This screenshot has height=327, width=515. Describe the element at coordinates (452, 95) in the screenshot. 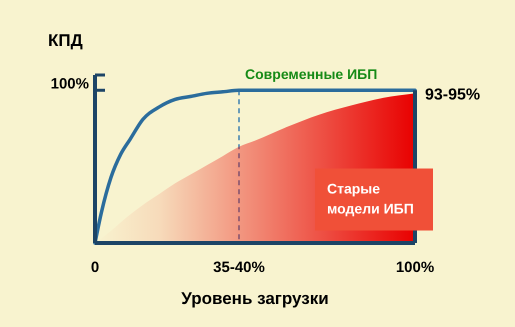

I see `annotation: 93-95%` at that location.